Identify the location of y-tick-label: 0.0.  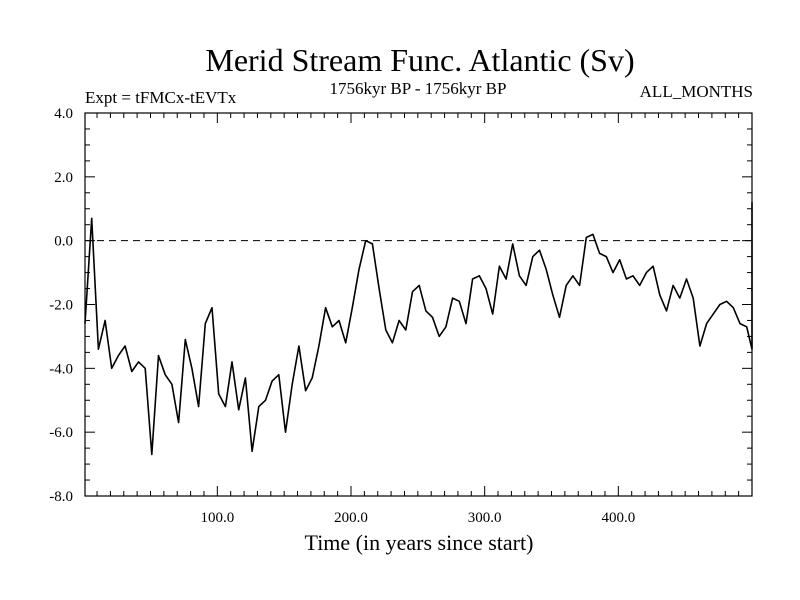
(63, 242).